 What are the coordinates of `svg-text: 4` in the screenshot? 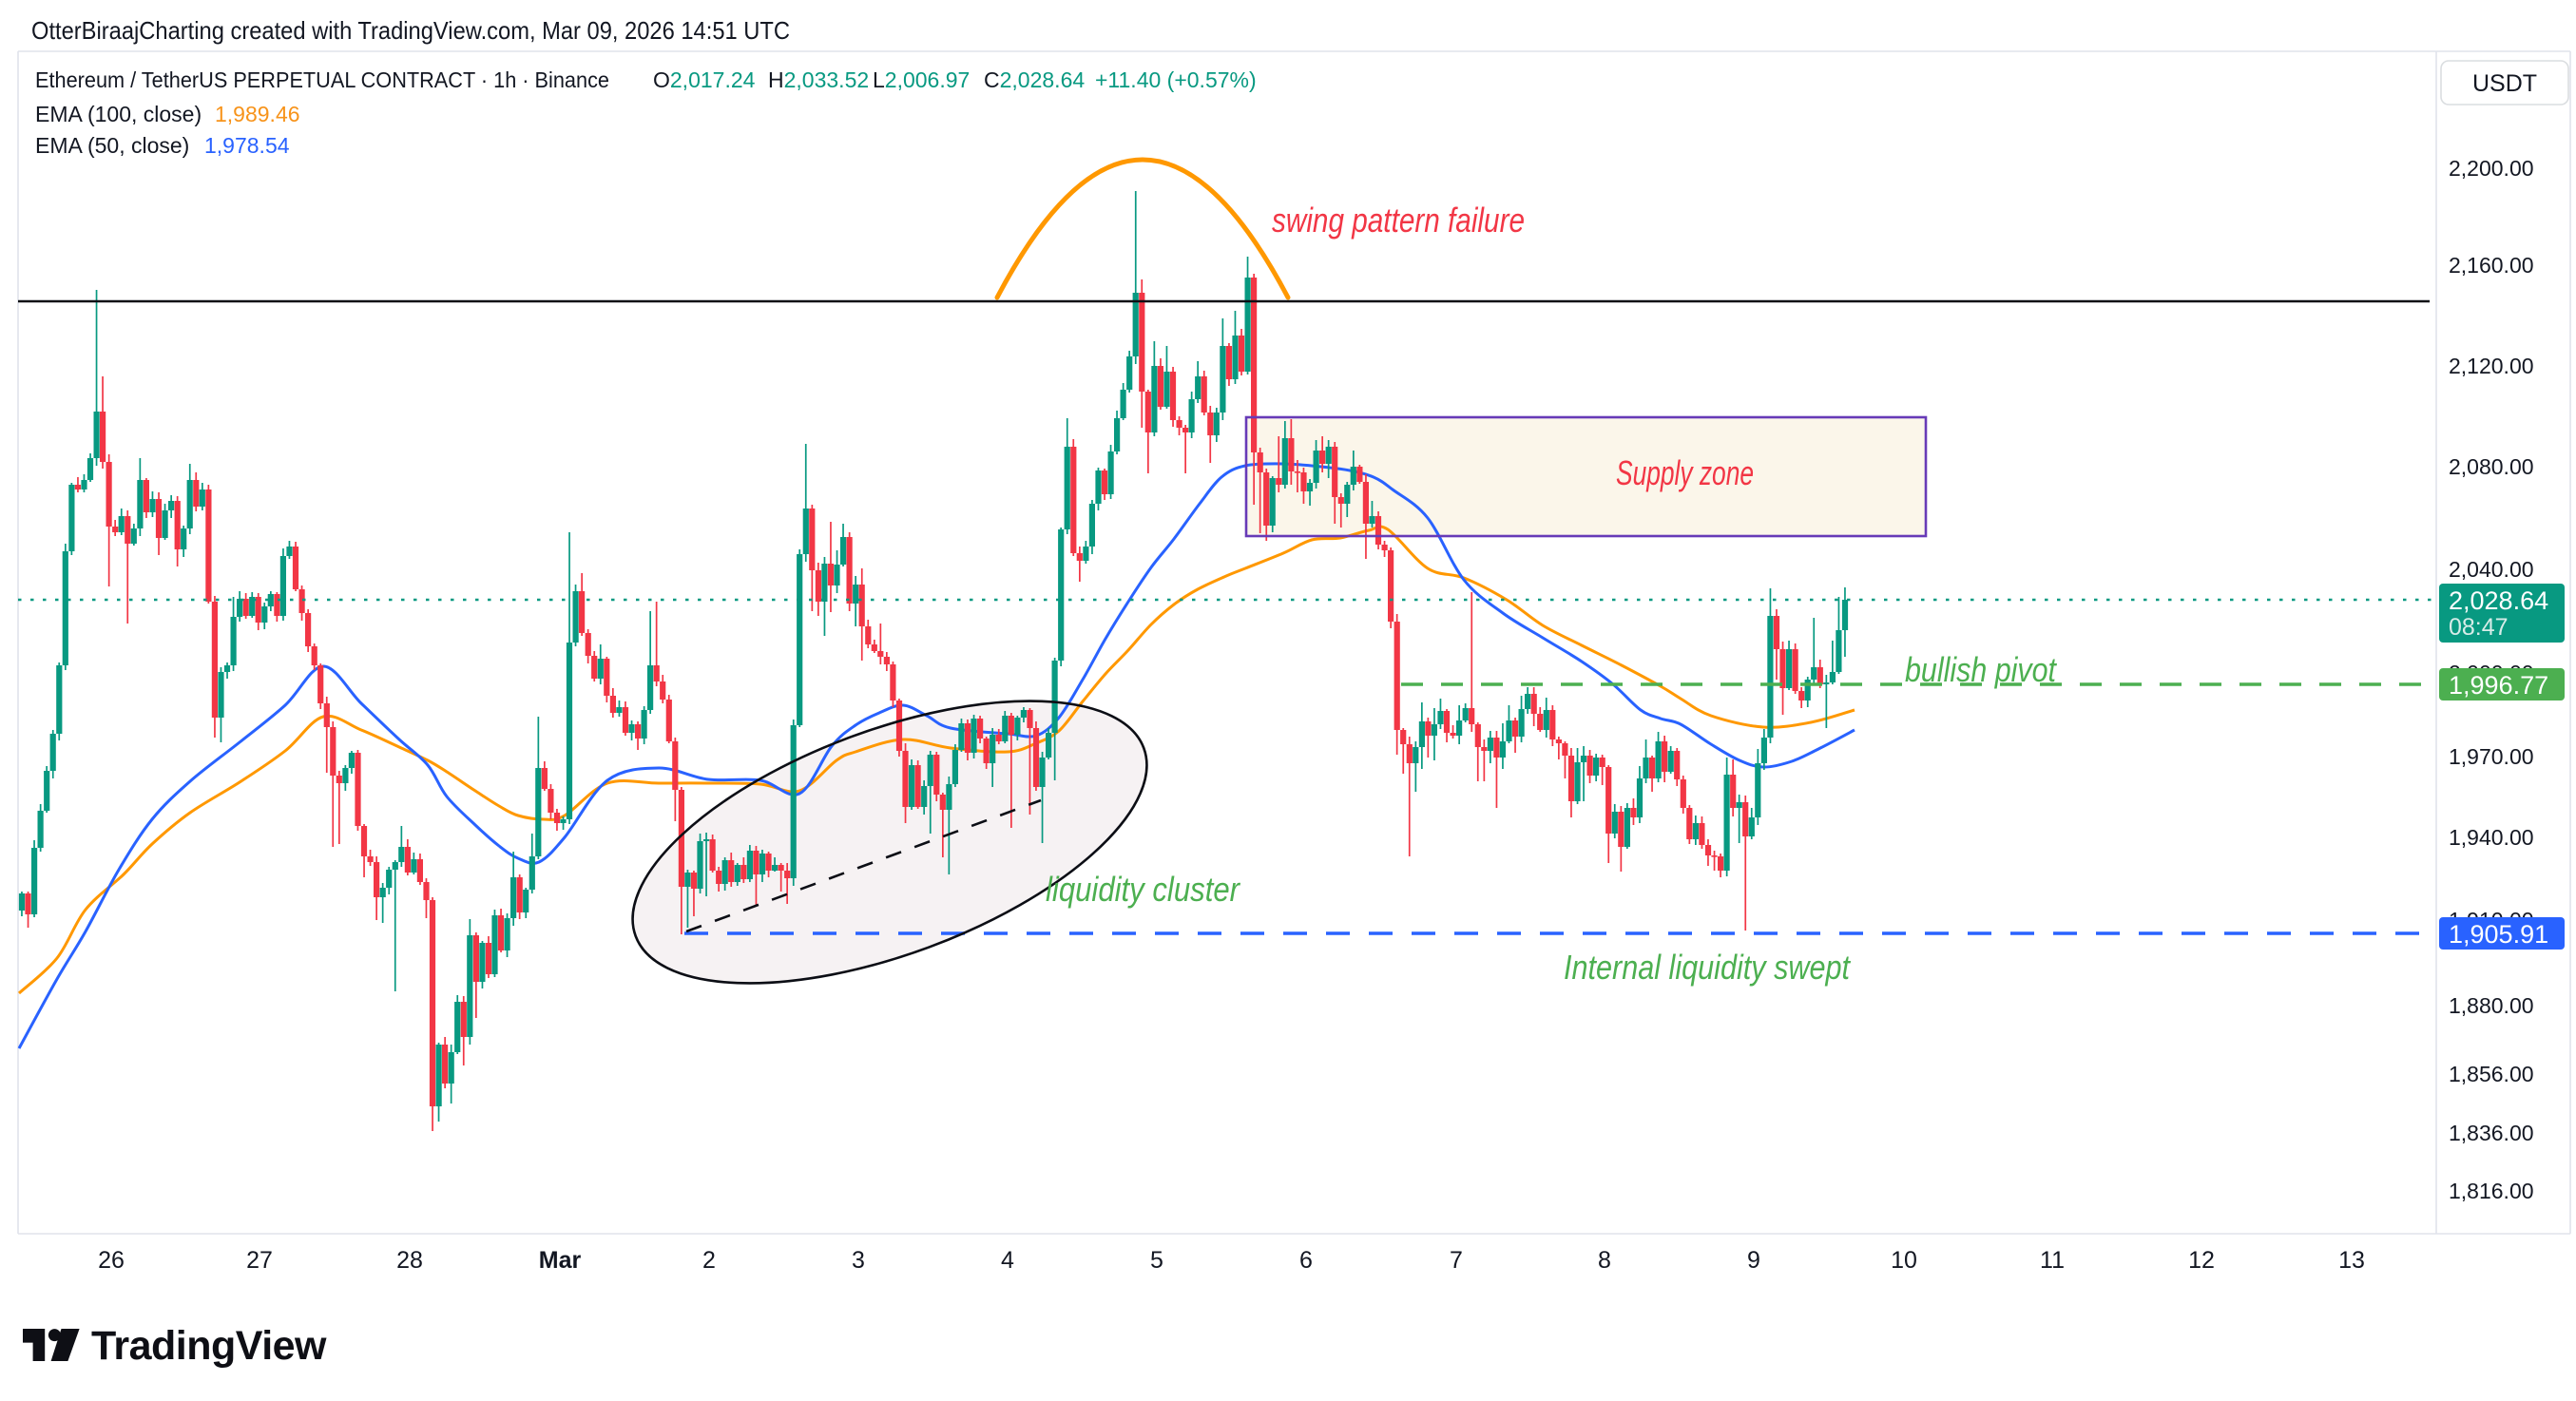 It's located at (1008, 1260).